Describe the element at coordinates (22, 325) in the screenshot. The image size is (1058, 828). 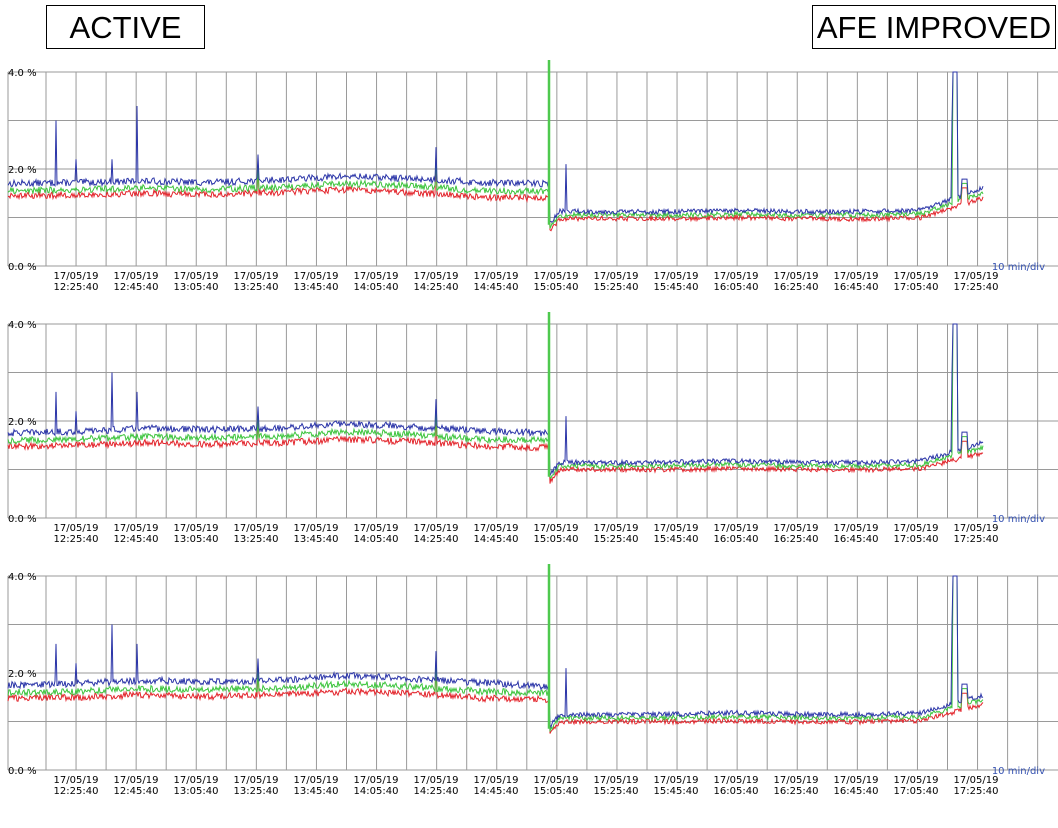
I see `y-tick-label: 4.0 %` at that location.